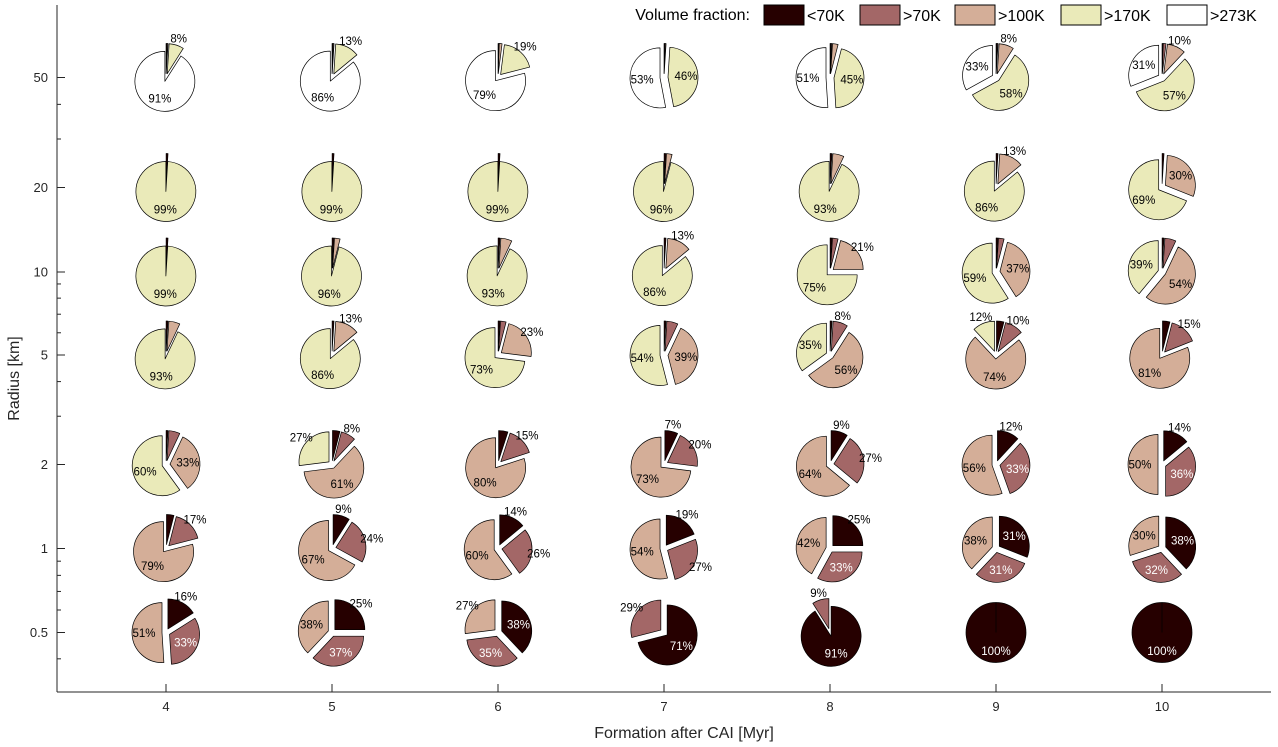 The width and height of the screenshot is (1278, 747). I want to click on pie-r5-t9: 10% 74% 12%, so click(997, 351).